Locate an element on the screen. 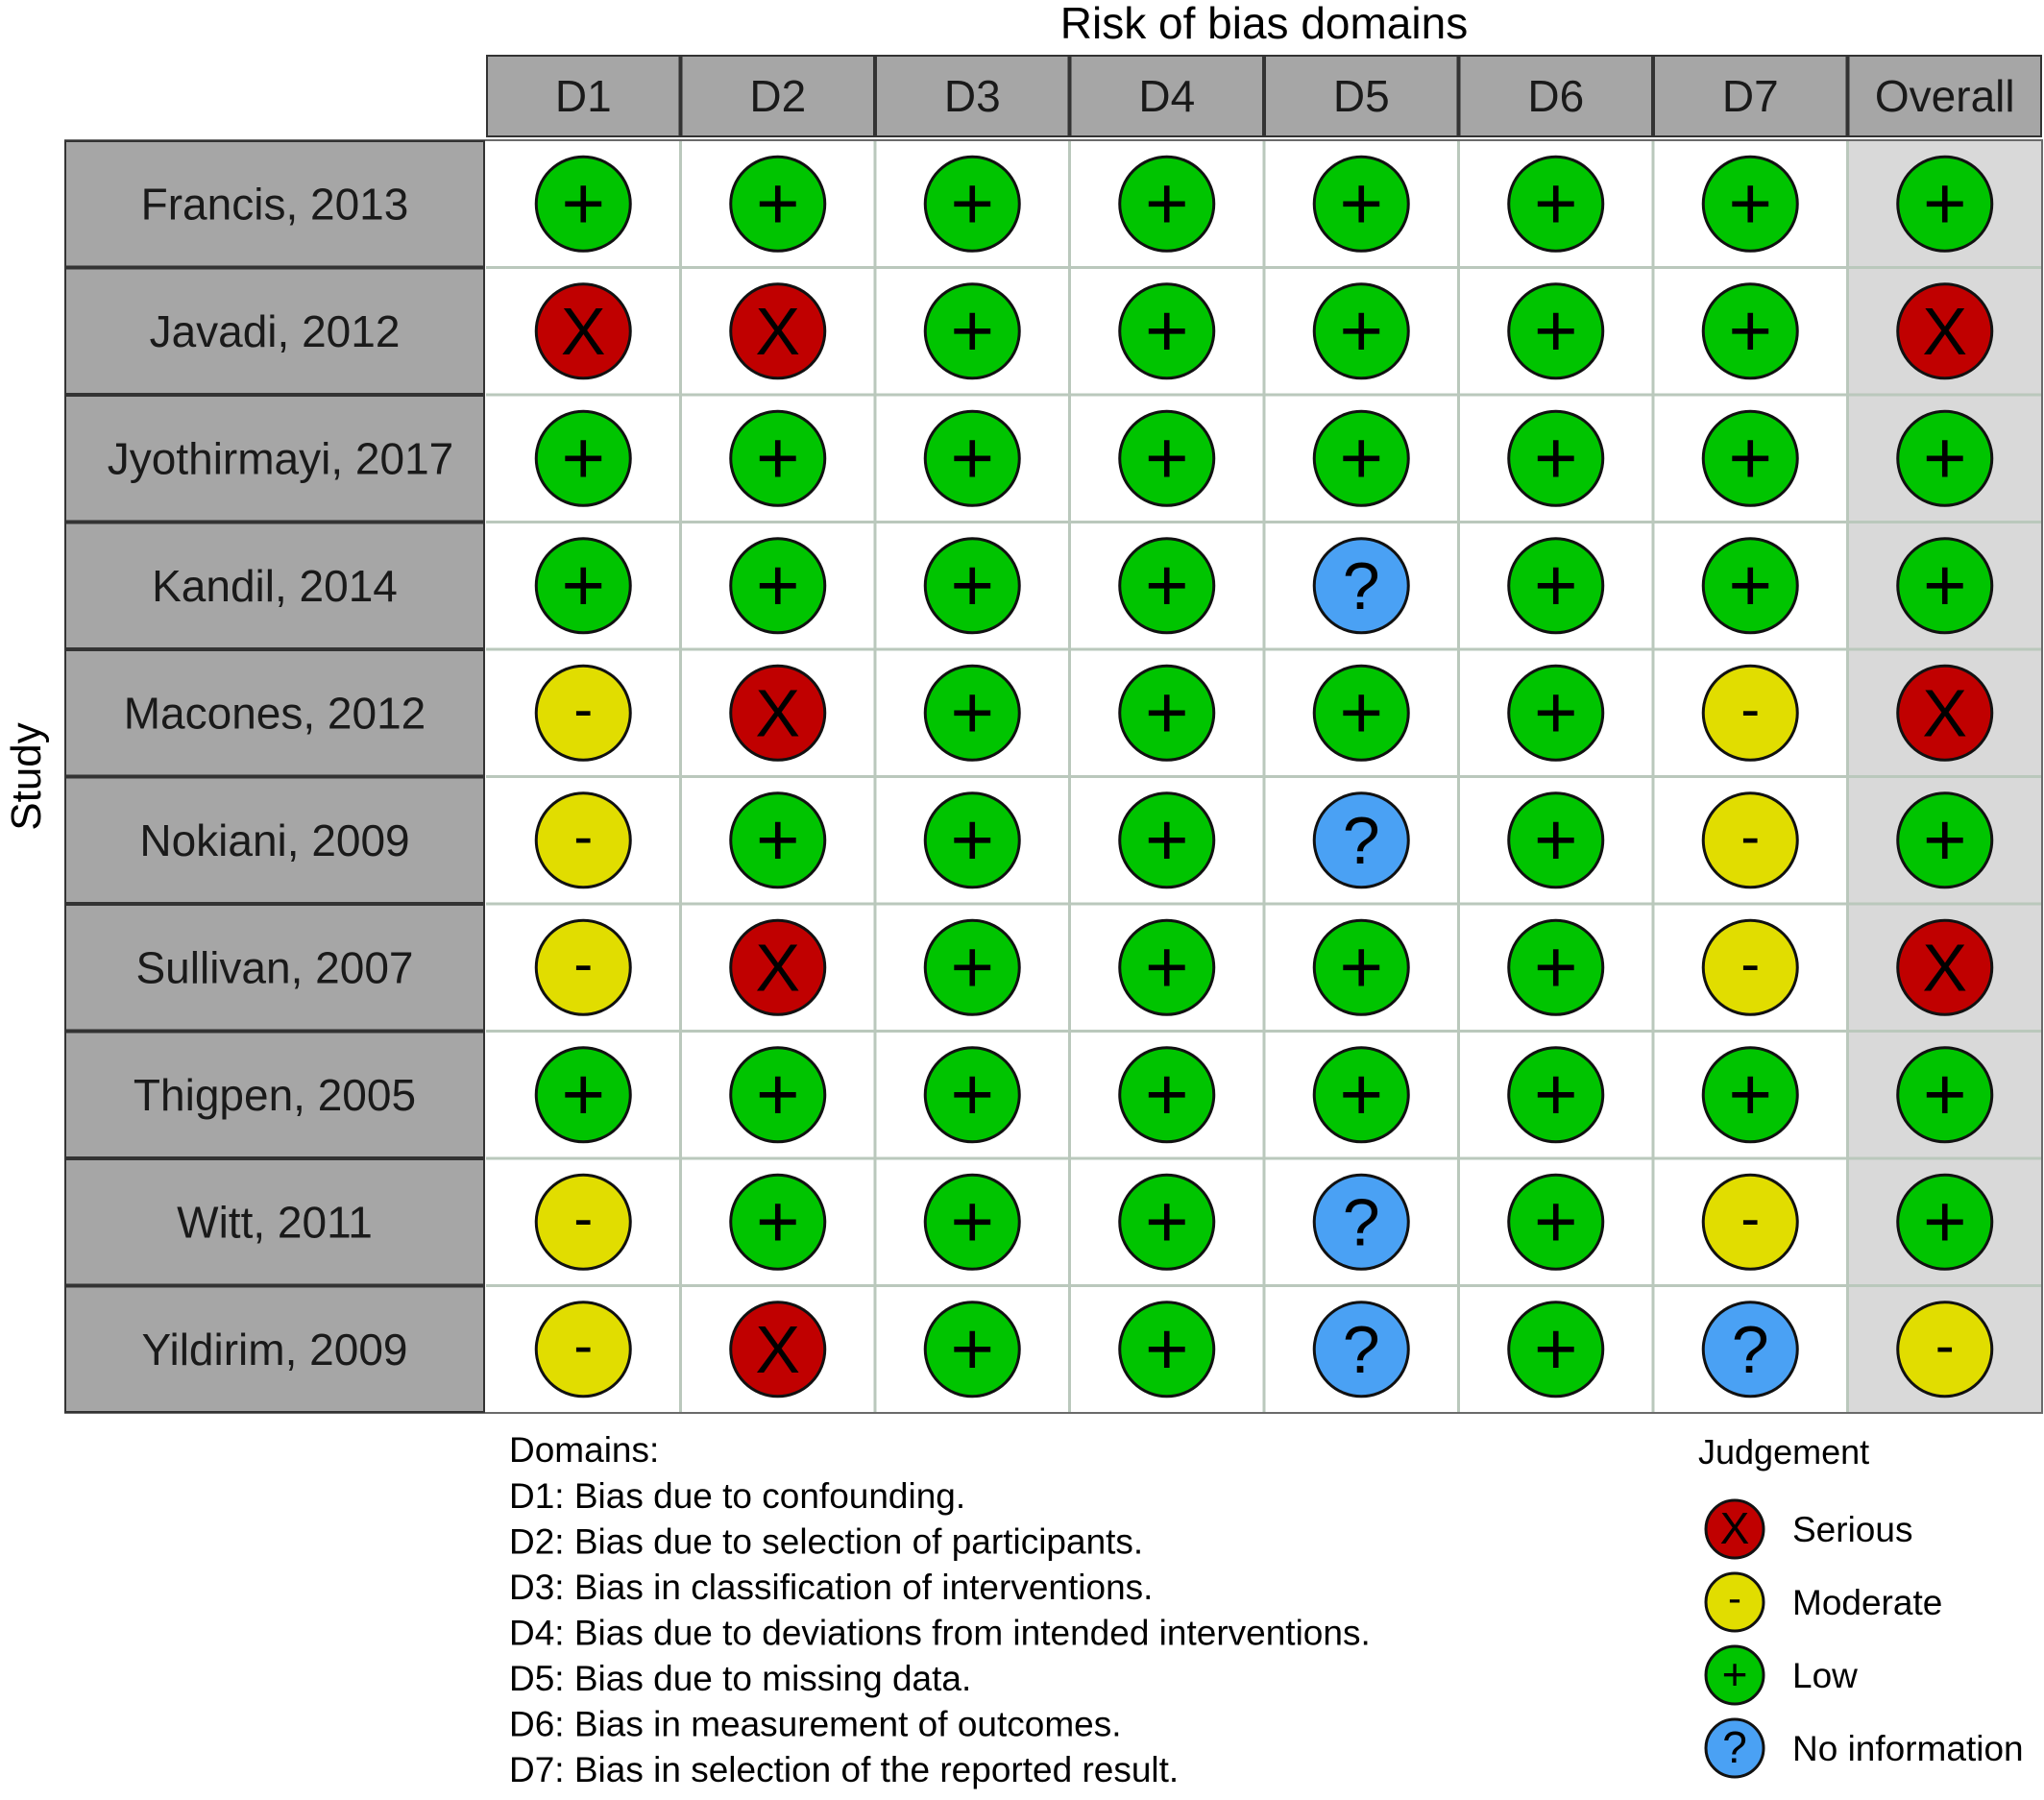  domain-description: D6: Bias in measurement of outcomes. is located at coordinates (815, 1725).